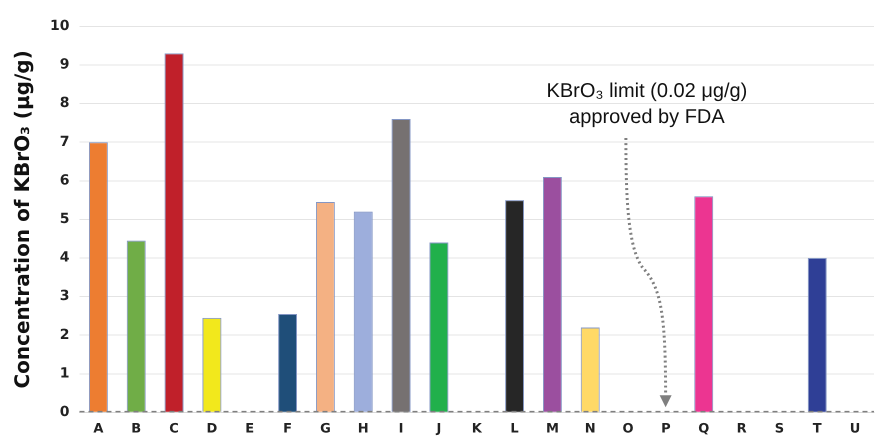  What do you see at coordinates (646, 104) in the screenshot?
I see `annotation: KBrO₃ limit (0.02 μg/g) approved by FDA` at bounding box center [646, 104].